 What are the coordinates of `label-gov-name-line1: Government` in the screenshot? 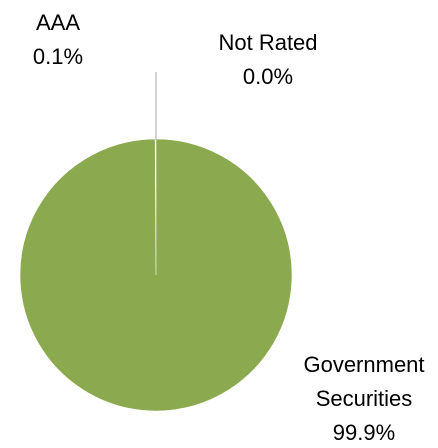 It's located at (363, 364).